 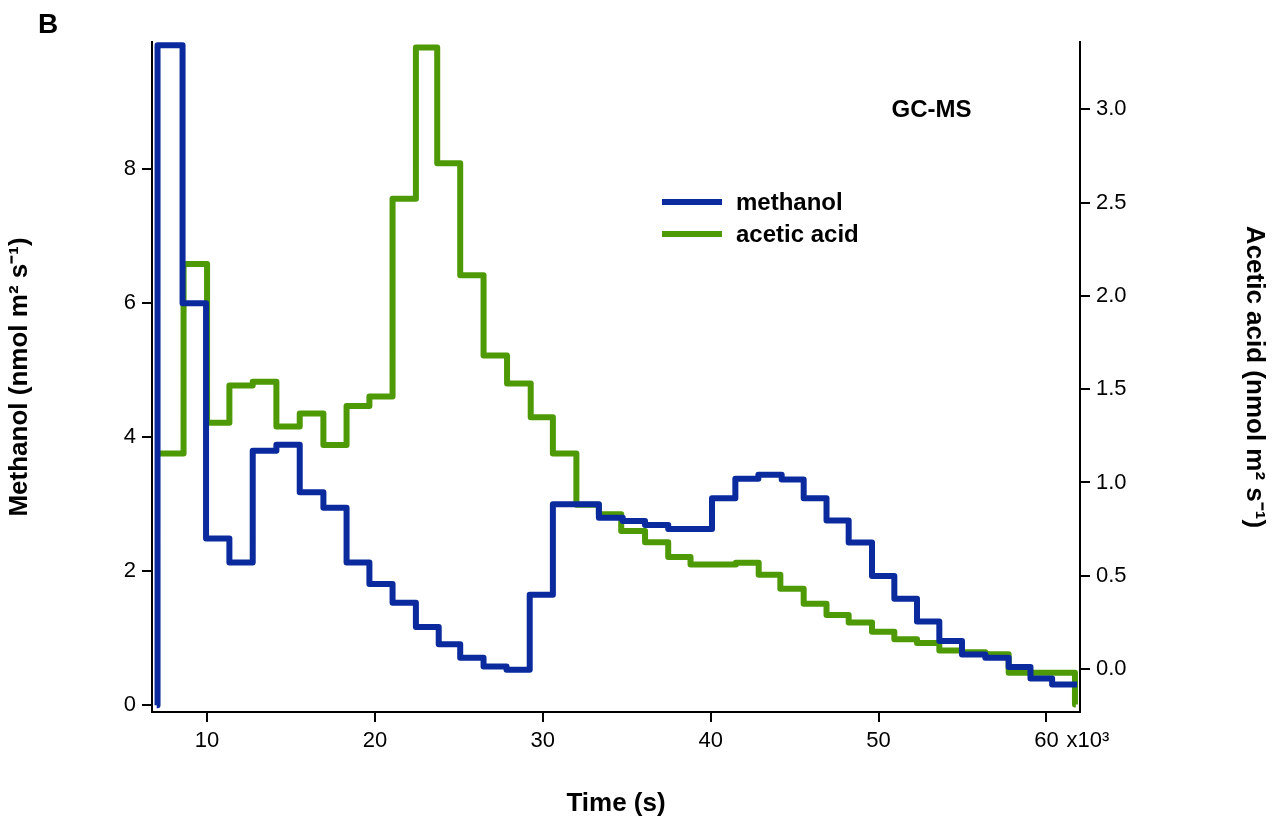 What do you see at coordinates (543, 740) in the screenshot?
I see `x-tick-label: 30` at bounding box center [543, 740].